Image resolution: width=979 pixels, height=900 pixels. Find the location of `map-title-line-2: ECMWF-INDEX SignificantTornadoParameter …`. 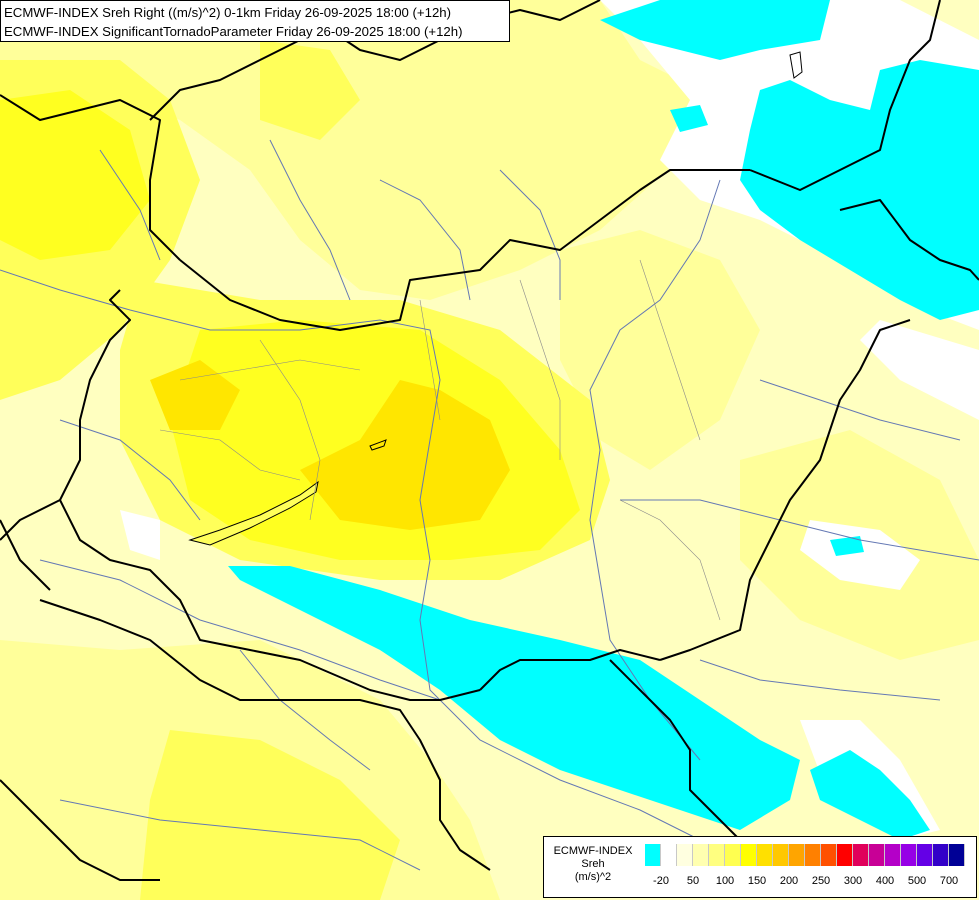

map-title-line-2: ECMWF-INDEX SignificantTornadoParameter … is located at coordinates (233, 31).